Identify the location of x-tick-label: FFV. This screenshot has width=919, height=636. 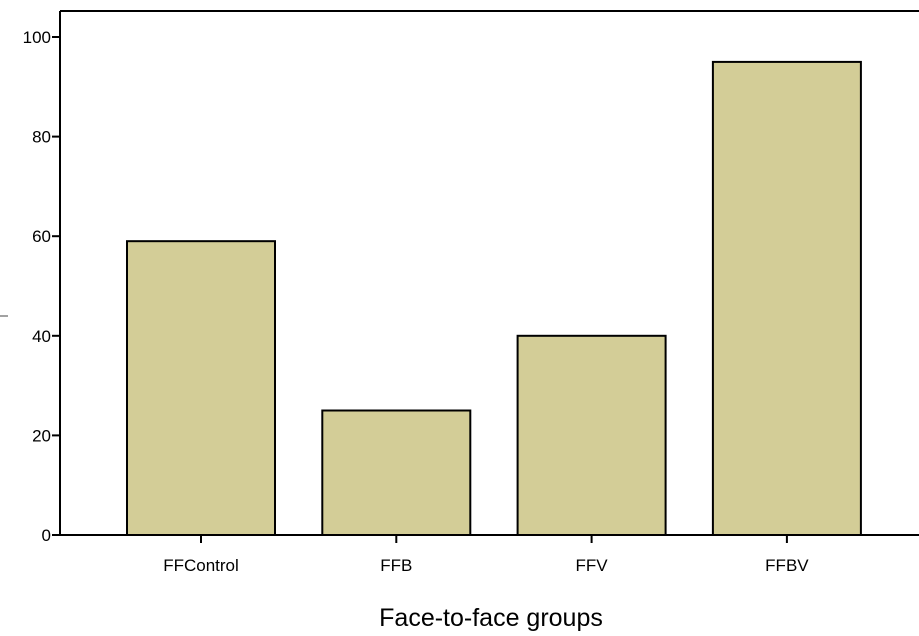
(592, 565).